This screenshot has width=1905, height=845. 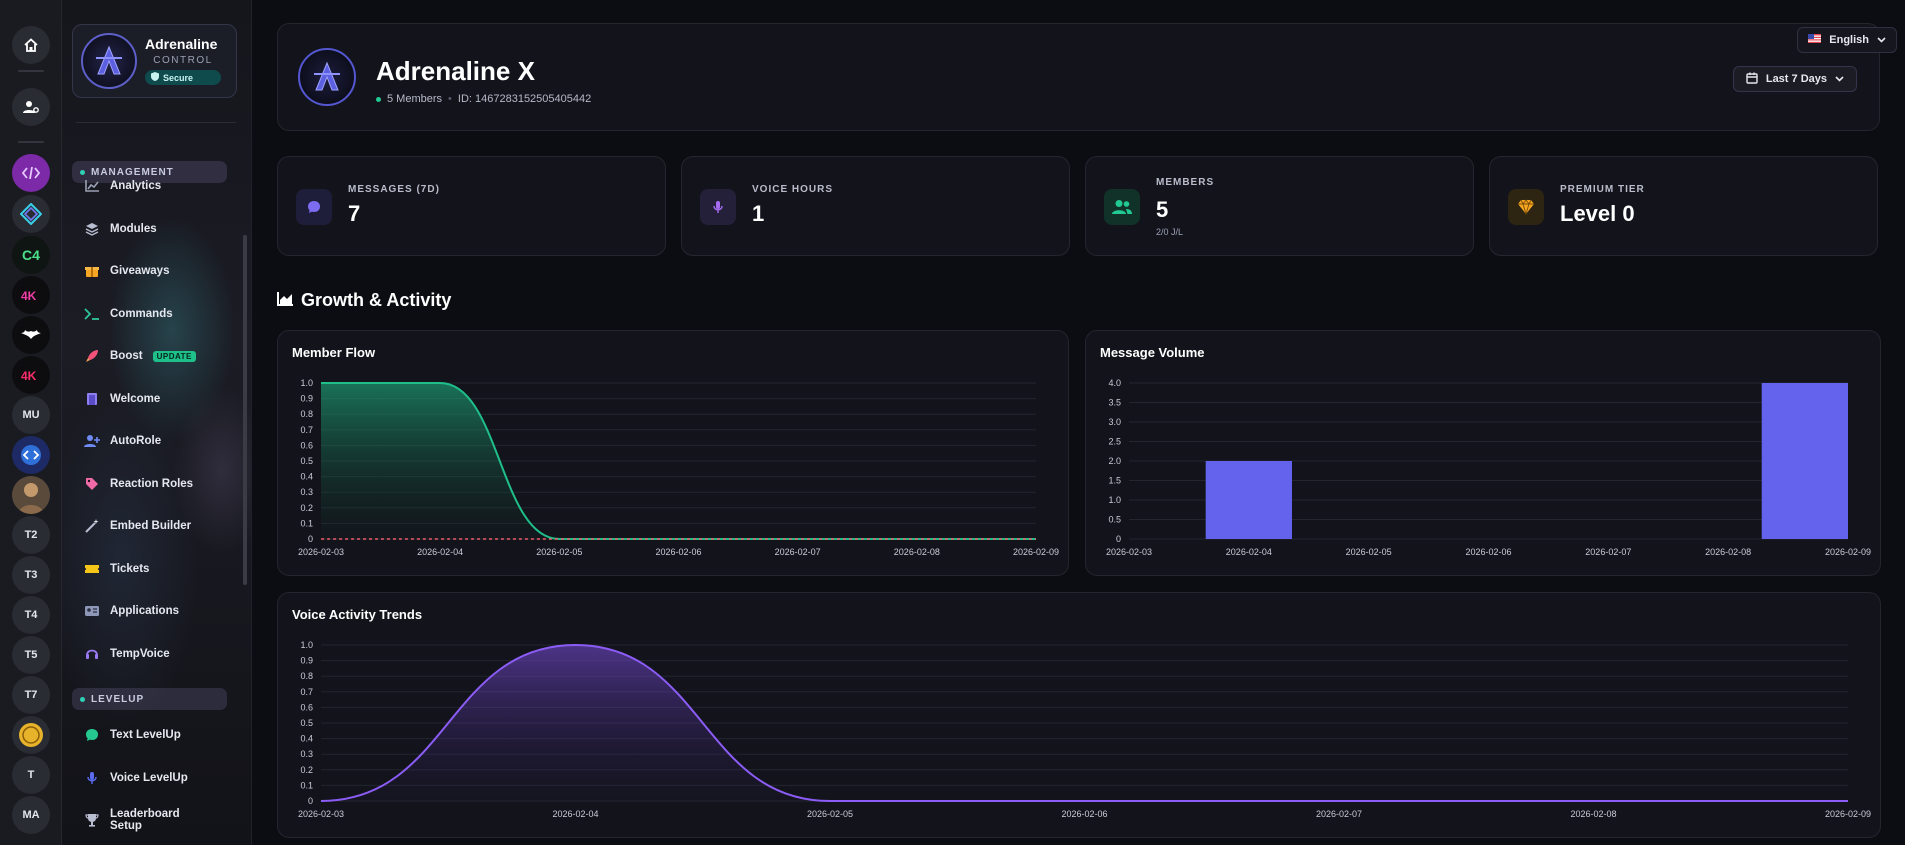 I want to click on rail-server-c4: C4, so click(x=31, y=255).